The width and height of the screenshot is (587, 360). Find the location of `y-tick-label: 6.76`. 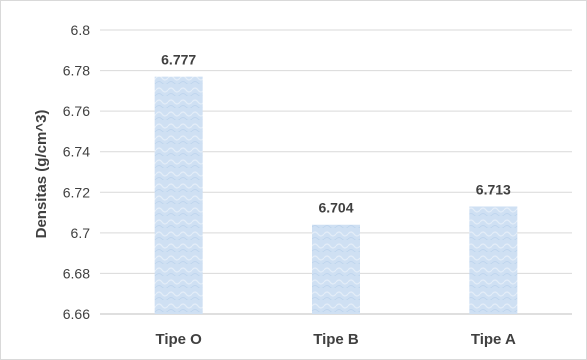

y-tick-label: 6.76 is located at coordinates (76, 111).